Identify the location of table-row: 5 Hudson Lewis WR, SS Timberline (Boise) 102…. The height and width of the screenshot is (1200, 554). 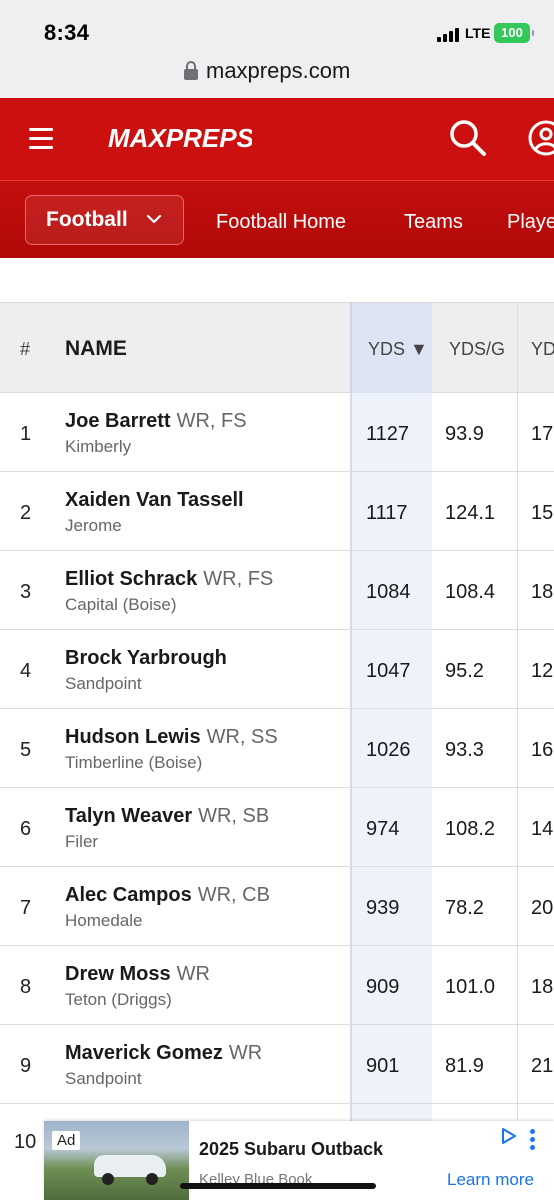
(277, 748).